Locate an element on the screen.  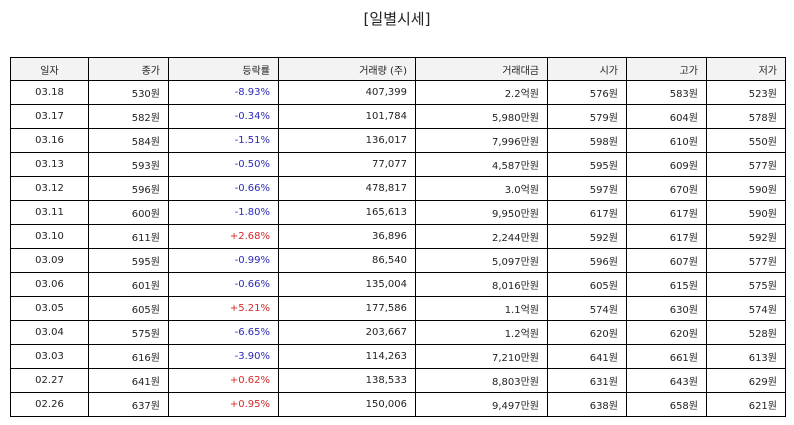
cell-open: 579원 is located at coordinates (587, 116).